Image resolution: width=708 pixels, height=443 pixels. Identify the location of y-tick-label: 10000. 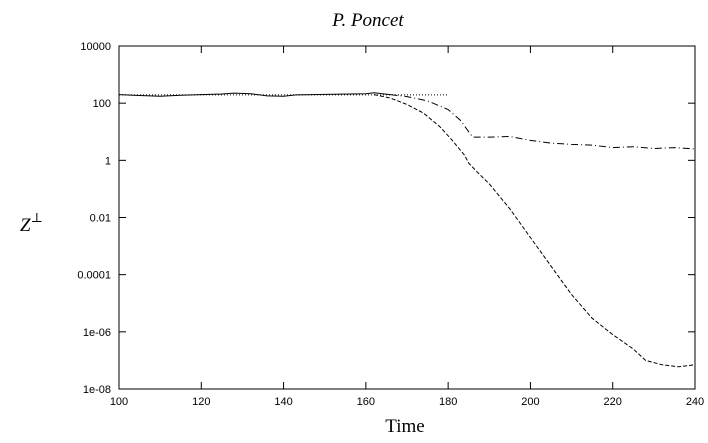
(95, 47).